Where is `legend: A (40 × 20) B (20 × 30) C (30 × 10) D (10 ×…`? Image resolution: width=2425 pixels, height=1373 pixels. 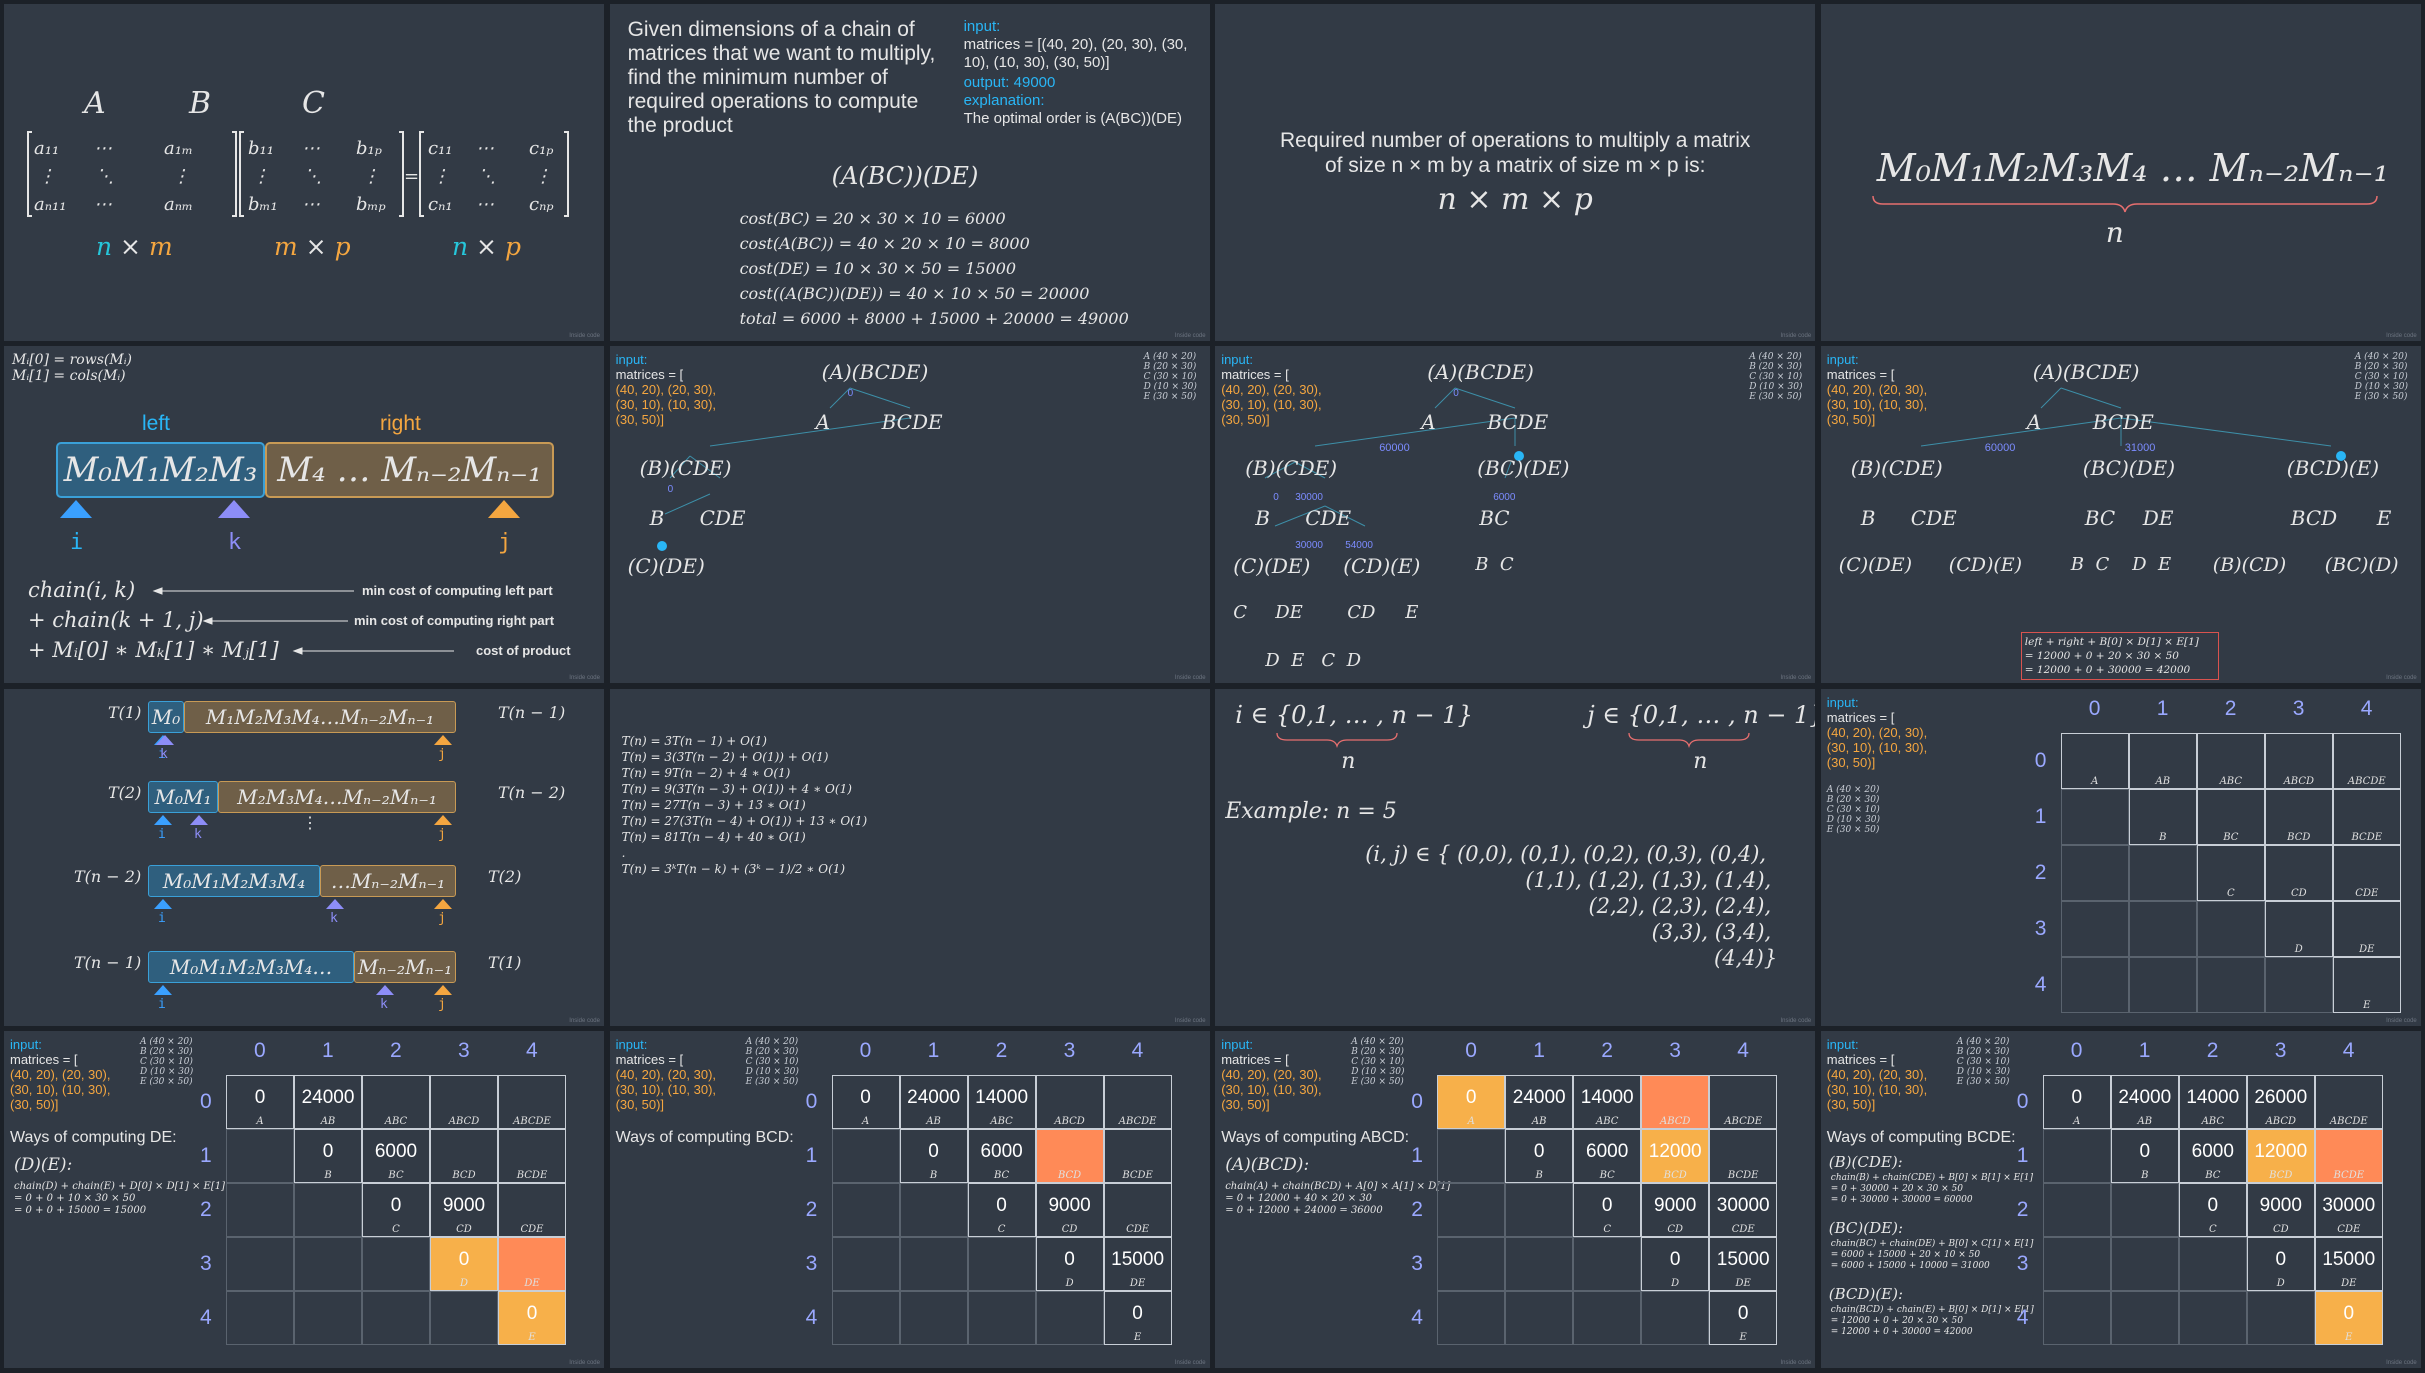
legend: A (40 × 20) B (20 × 30) C (30 × 10) D (10 ×… is located at coordinates (1853, 810).